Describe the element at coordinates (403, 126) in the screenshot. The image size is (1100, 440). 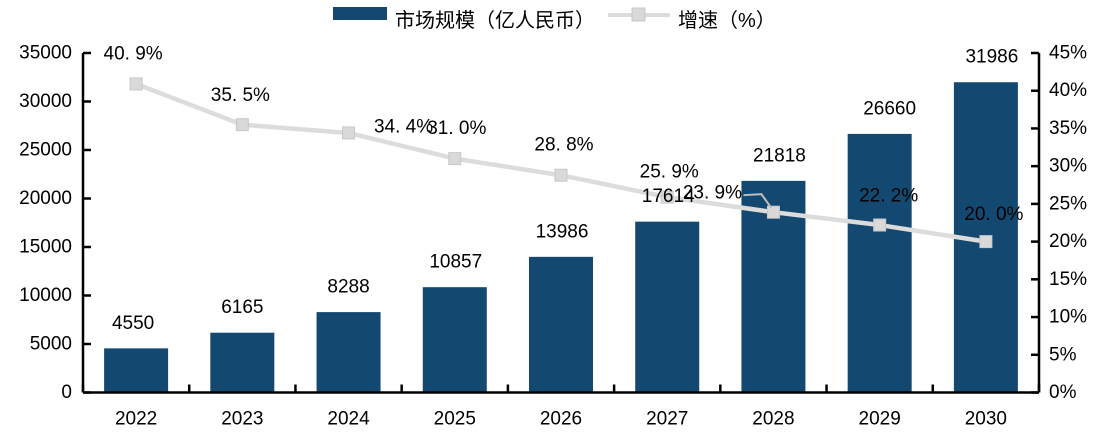
I see `growth-value-label-2024: 34. 4%` at that location.